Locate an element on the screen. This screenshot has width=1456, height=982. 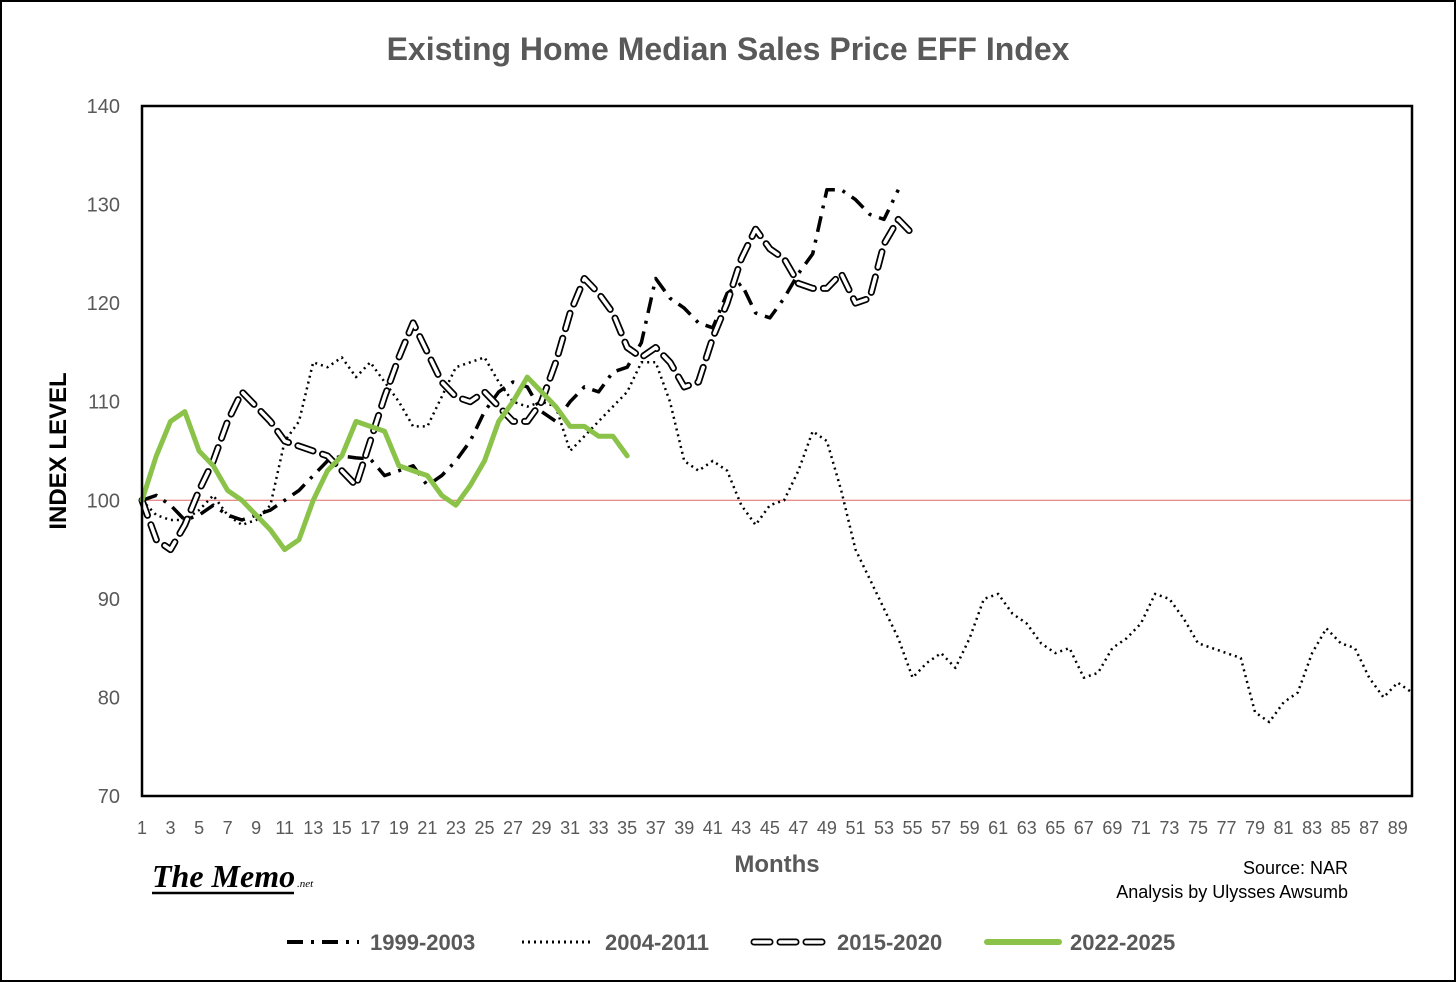
x-tick-label: 37 is located at coordinates (656, 828).